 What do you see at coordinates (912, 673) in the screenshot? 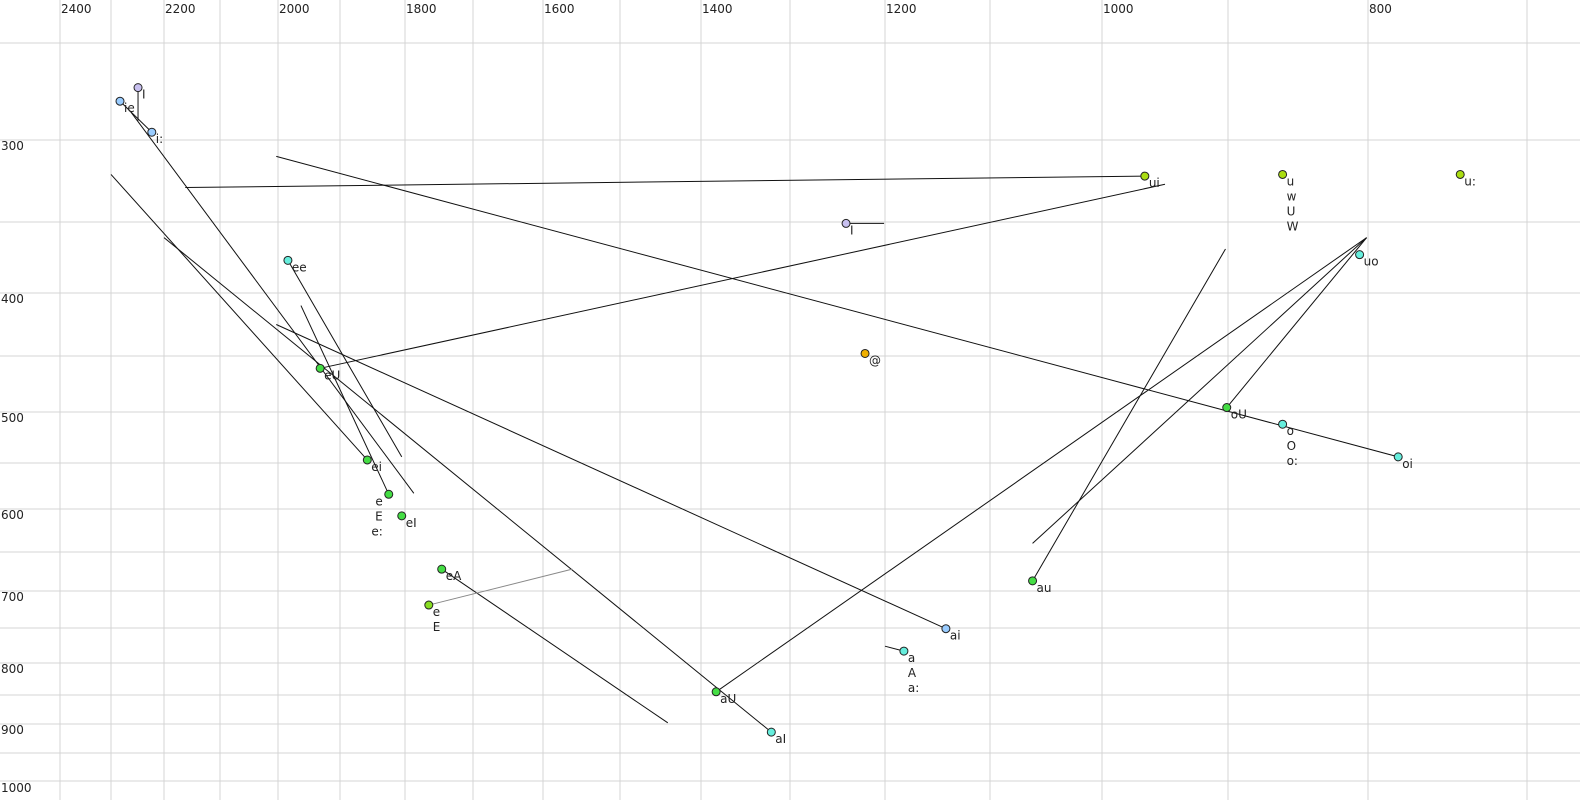
I see `point-label: A` at bounding box center [912, 673].